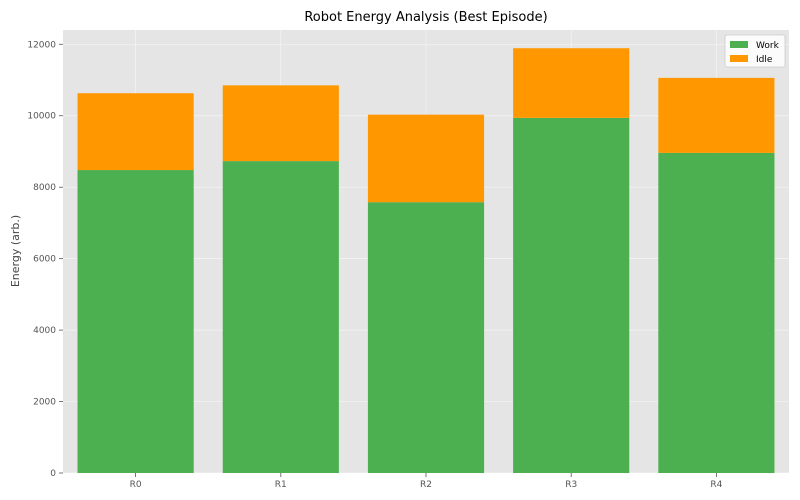  What do you see at coordinates (571, 295) in the screenshot?
I see `bar-work-r3` at bounding box center [571, 295].